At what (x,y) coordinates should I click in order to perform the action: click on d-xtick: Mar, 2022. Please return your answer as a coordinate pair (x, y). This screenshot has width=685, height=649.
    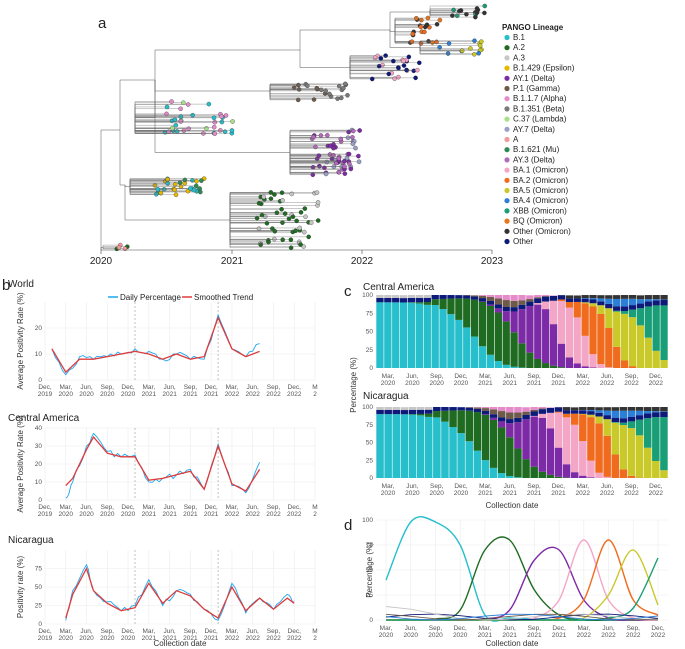
    Looking at the image, I should click on (584, 632).